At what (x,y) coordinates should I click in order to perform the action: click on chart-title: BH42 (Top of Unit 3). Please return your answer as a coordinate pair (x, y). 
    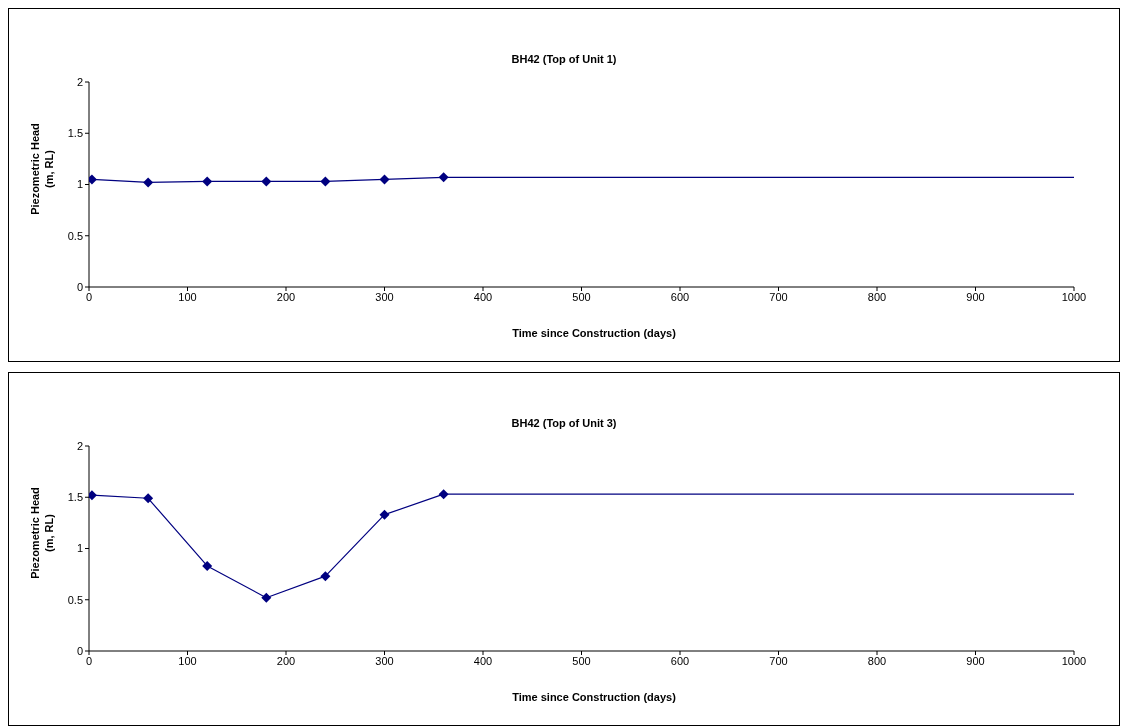
    Looking at the image, I should click on (564, 423).